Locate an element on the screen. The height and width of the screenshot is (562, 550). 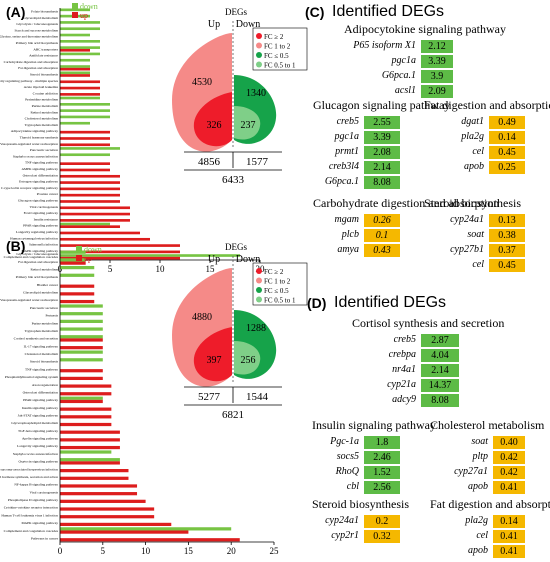
fc-legend-label: FC 0.5 to 1 is located at coordinates (280, 301).